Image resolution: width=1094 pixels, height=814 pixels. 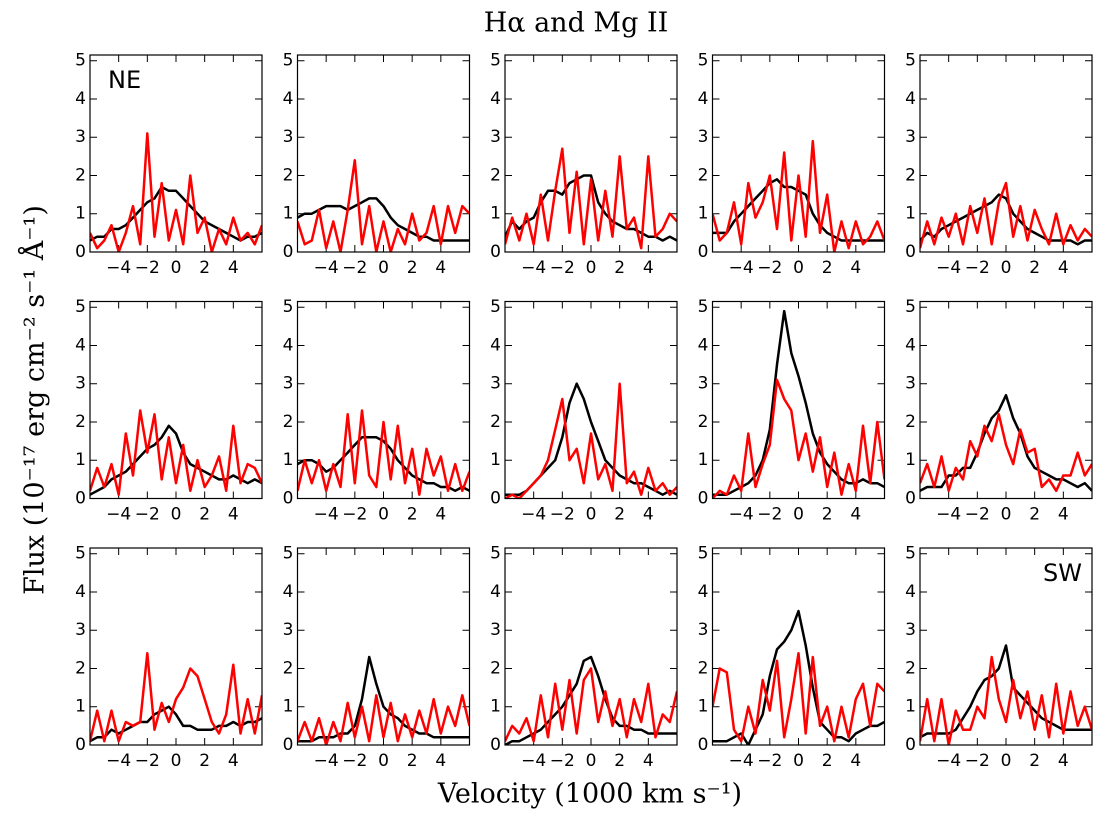 I want to click on figure-title: Hα and Mg II, so click(x=576, y=23).